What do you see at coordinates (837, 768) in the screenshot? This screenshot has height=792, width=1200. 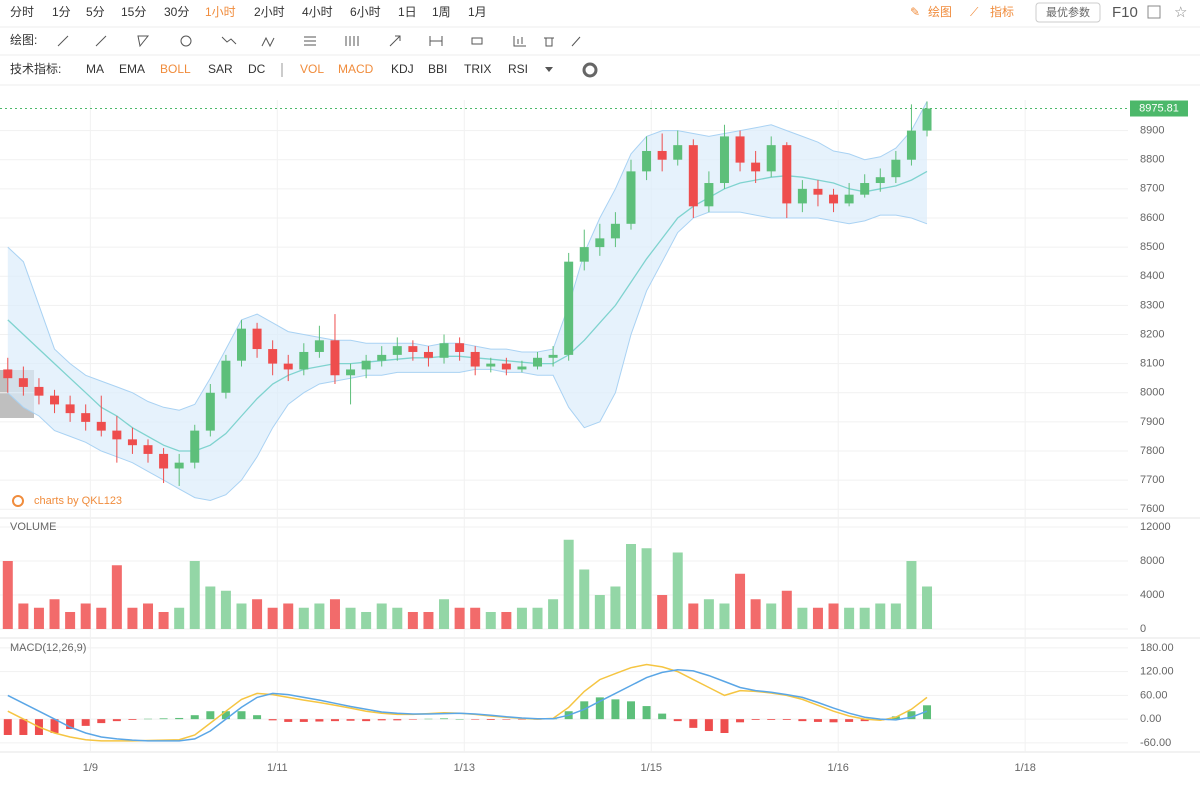 I see `x-tick-label: 1/16` at bounding box center [837, 768].